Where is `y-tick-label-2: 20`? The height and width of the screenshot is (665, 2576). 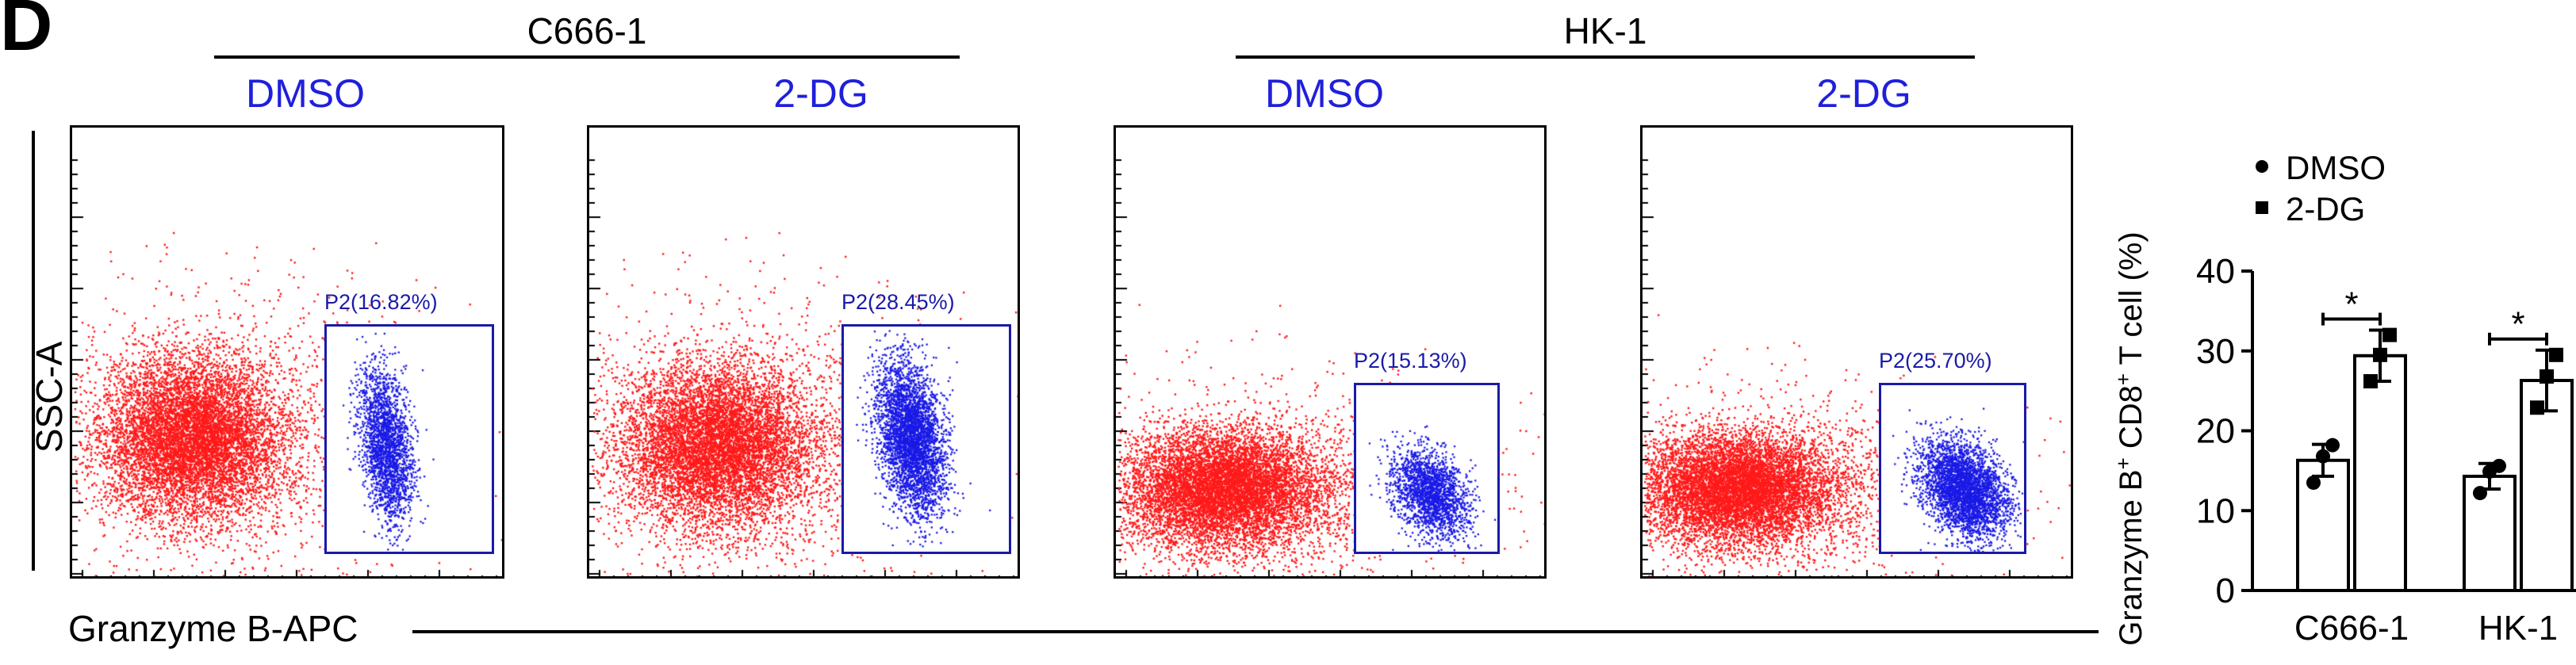 y-tick-label-2: 20 is located at coordinates (2215, 432).